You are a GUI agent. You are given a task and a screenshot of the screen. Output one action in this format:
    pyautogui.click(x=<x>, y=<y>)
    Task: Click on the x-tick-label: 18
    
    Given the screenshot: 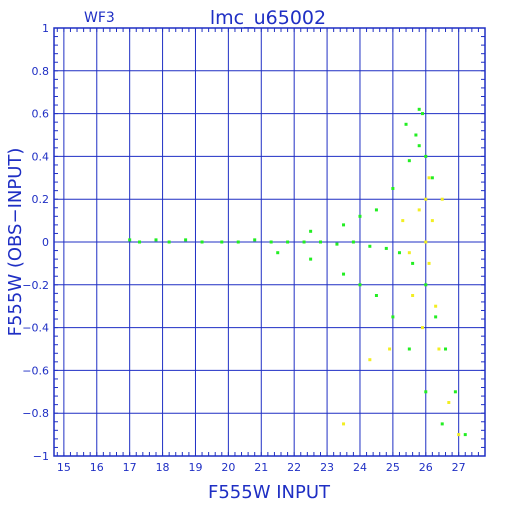 What is the action you would take?
    pyautogui.click(x=163, y=467)
    